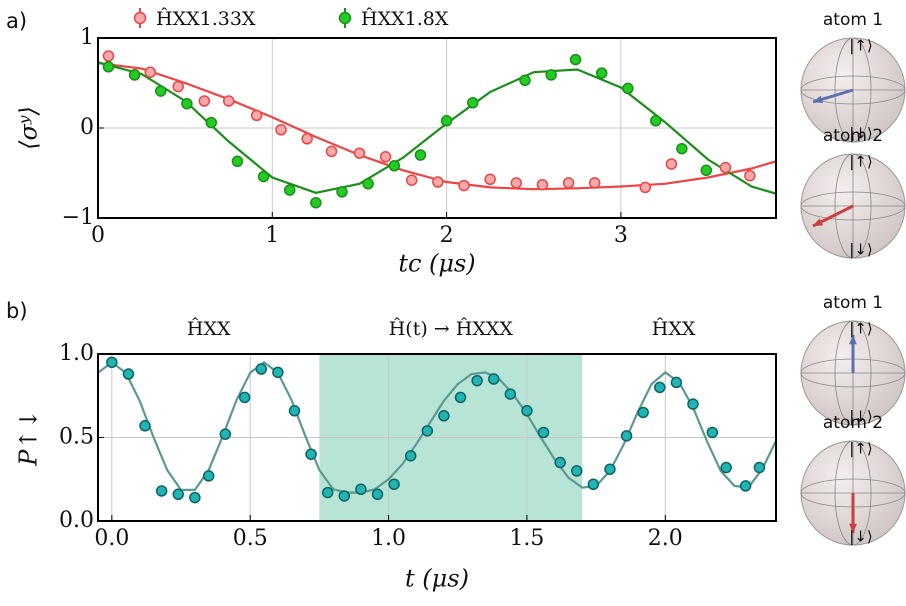 Image resolution: width=906 pixels, height=606 pixels. What do you see at coordinates (451, 328) in the screenshot?
I see `annotation: Ĥ(t) → ĤXXX` at bounding box center [451, 328].